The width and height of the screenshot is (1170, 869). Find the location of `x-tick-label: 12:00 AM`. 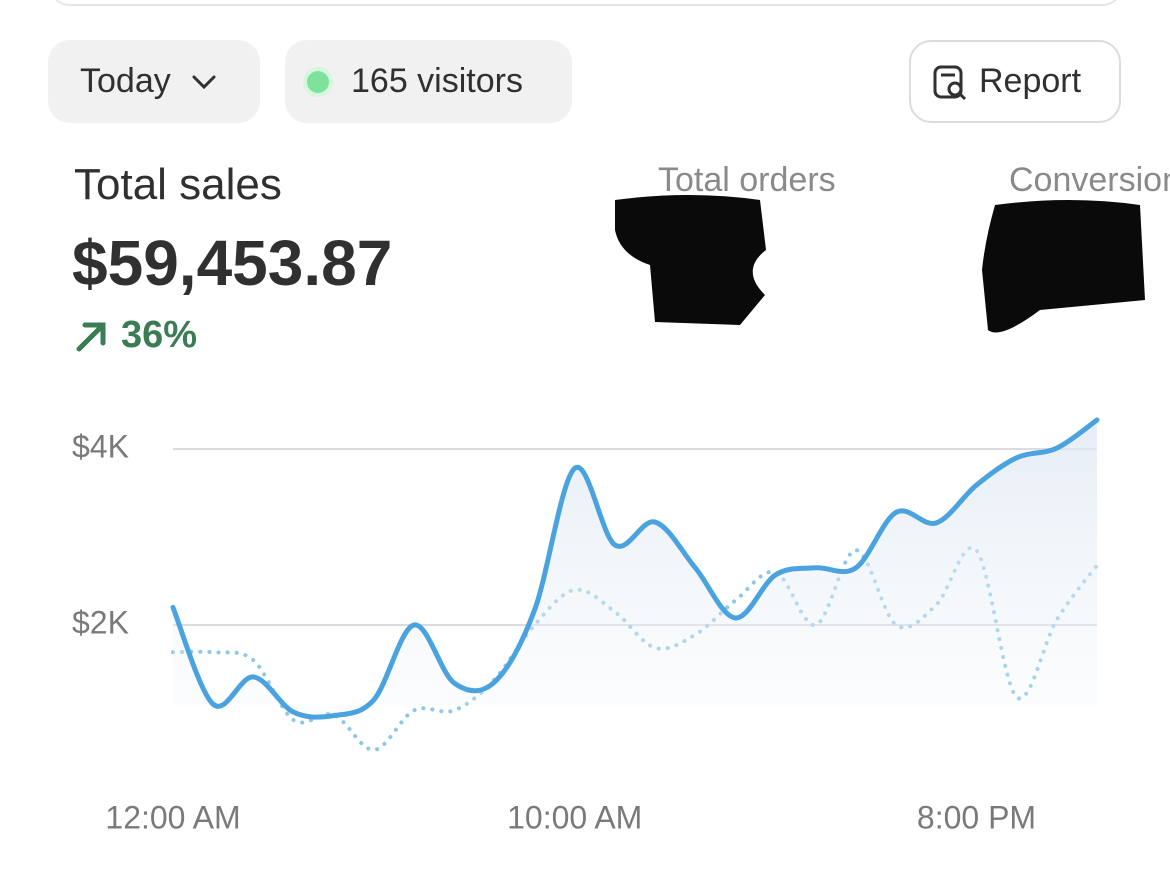

x-tick-label: 12:00 AM is located at coordinates (172, 817).